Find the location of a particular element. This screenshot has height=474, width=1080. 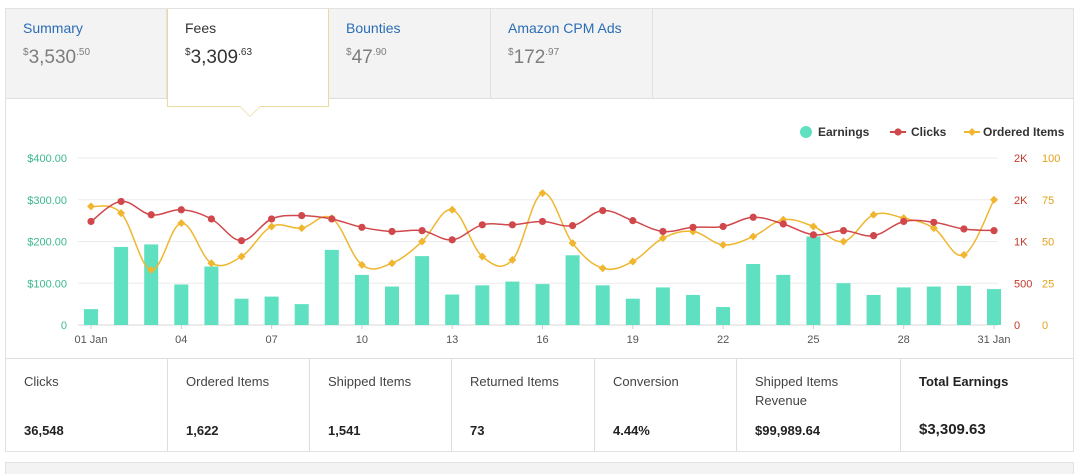

stat-label: Shipped Items is located at coordinates (370, 381).